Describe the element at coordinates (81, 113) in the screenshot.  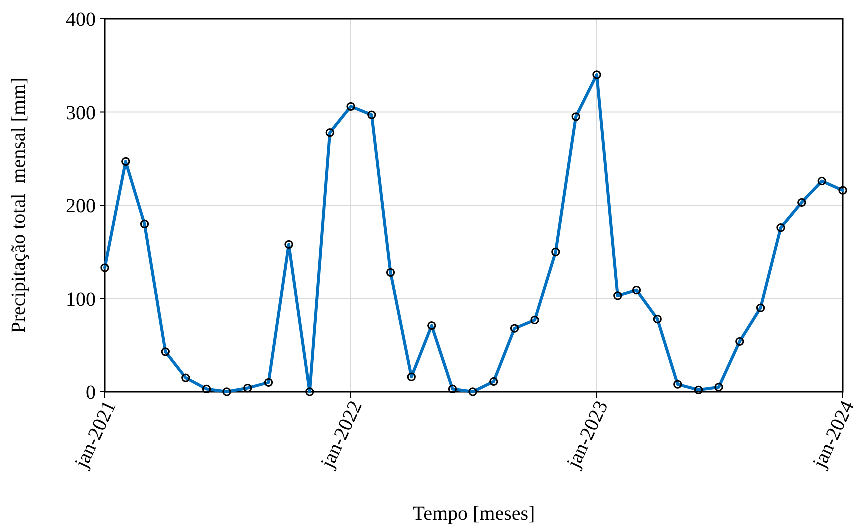
I see `y-tick-label: 300` at that location.